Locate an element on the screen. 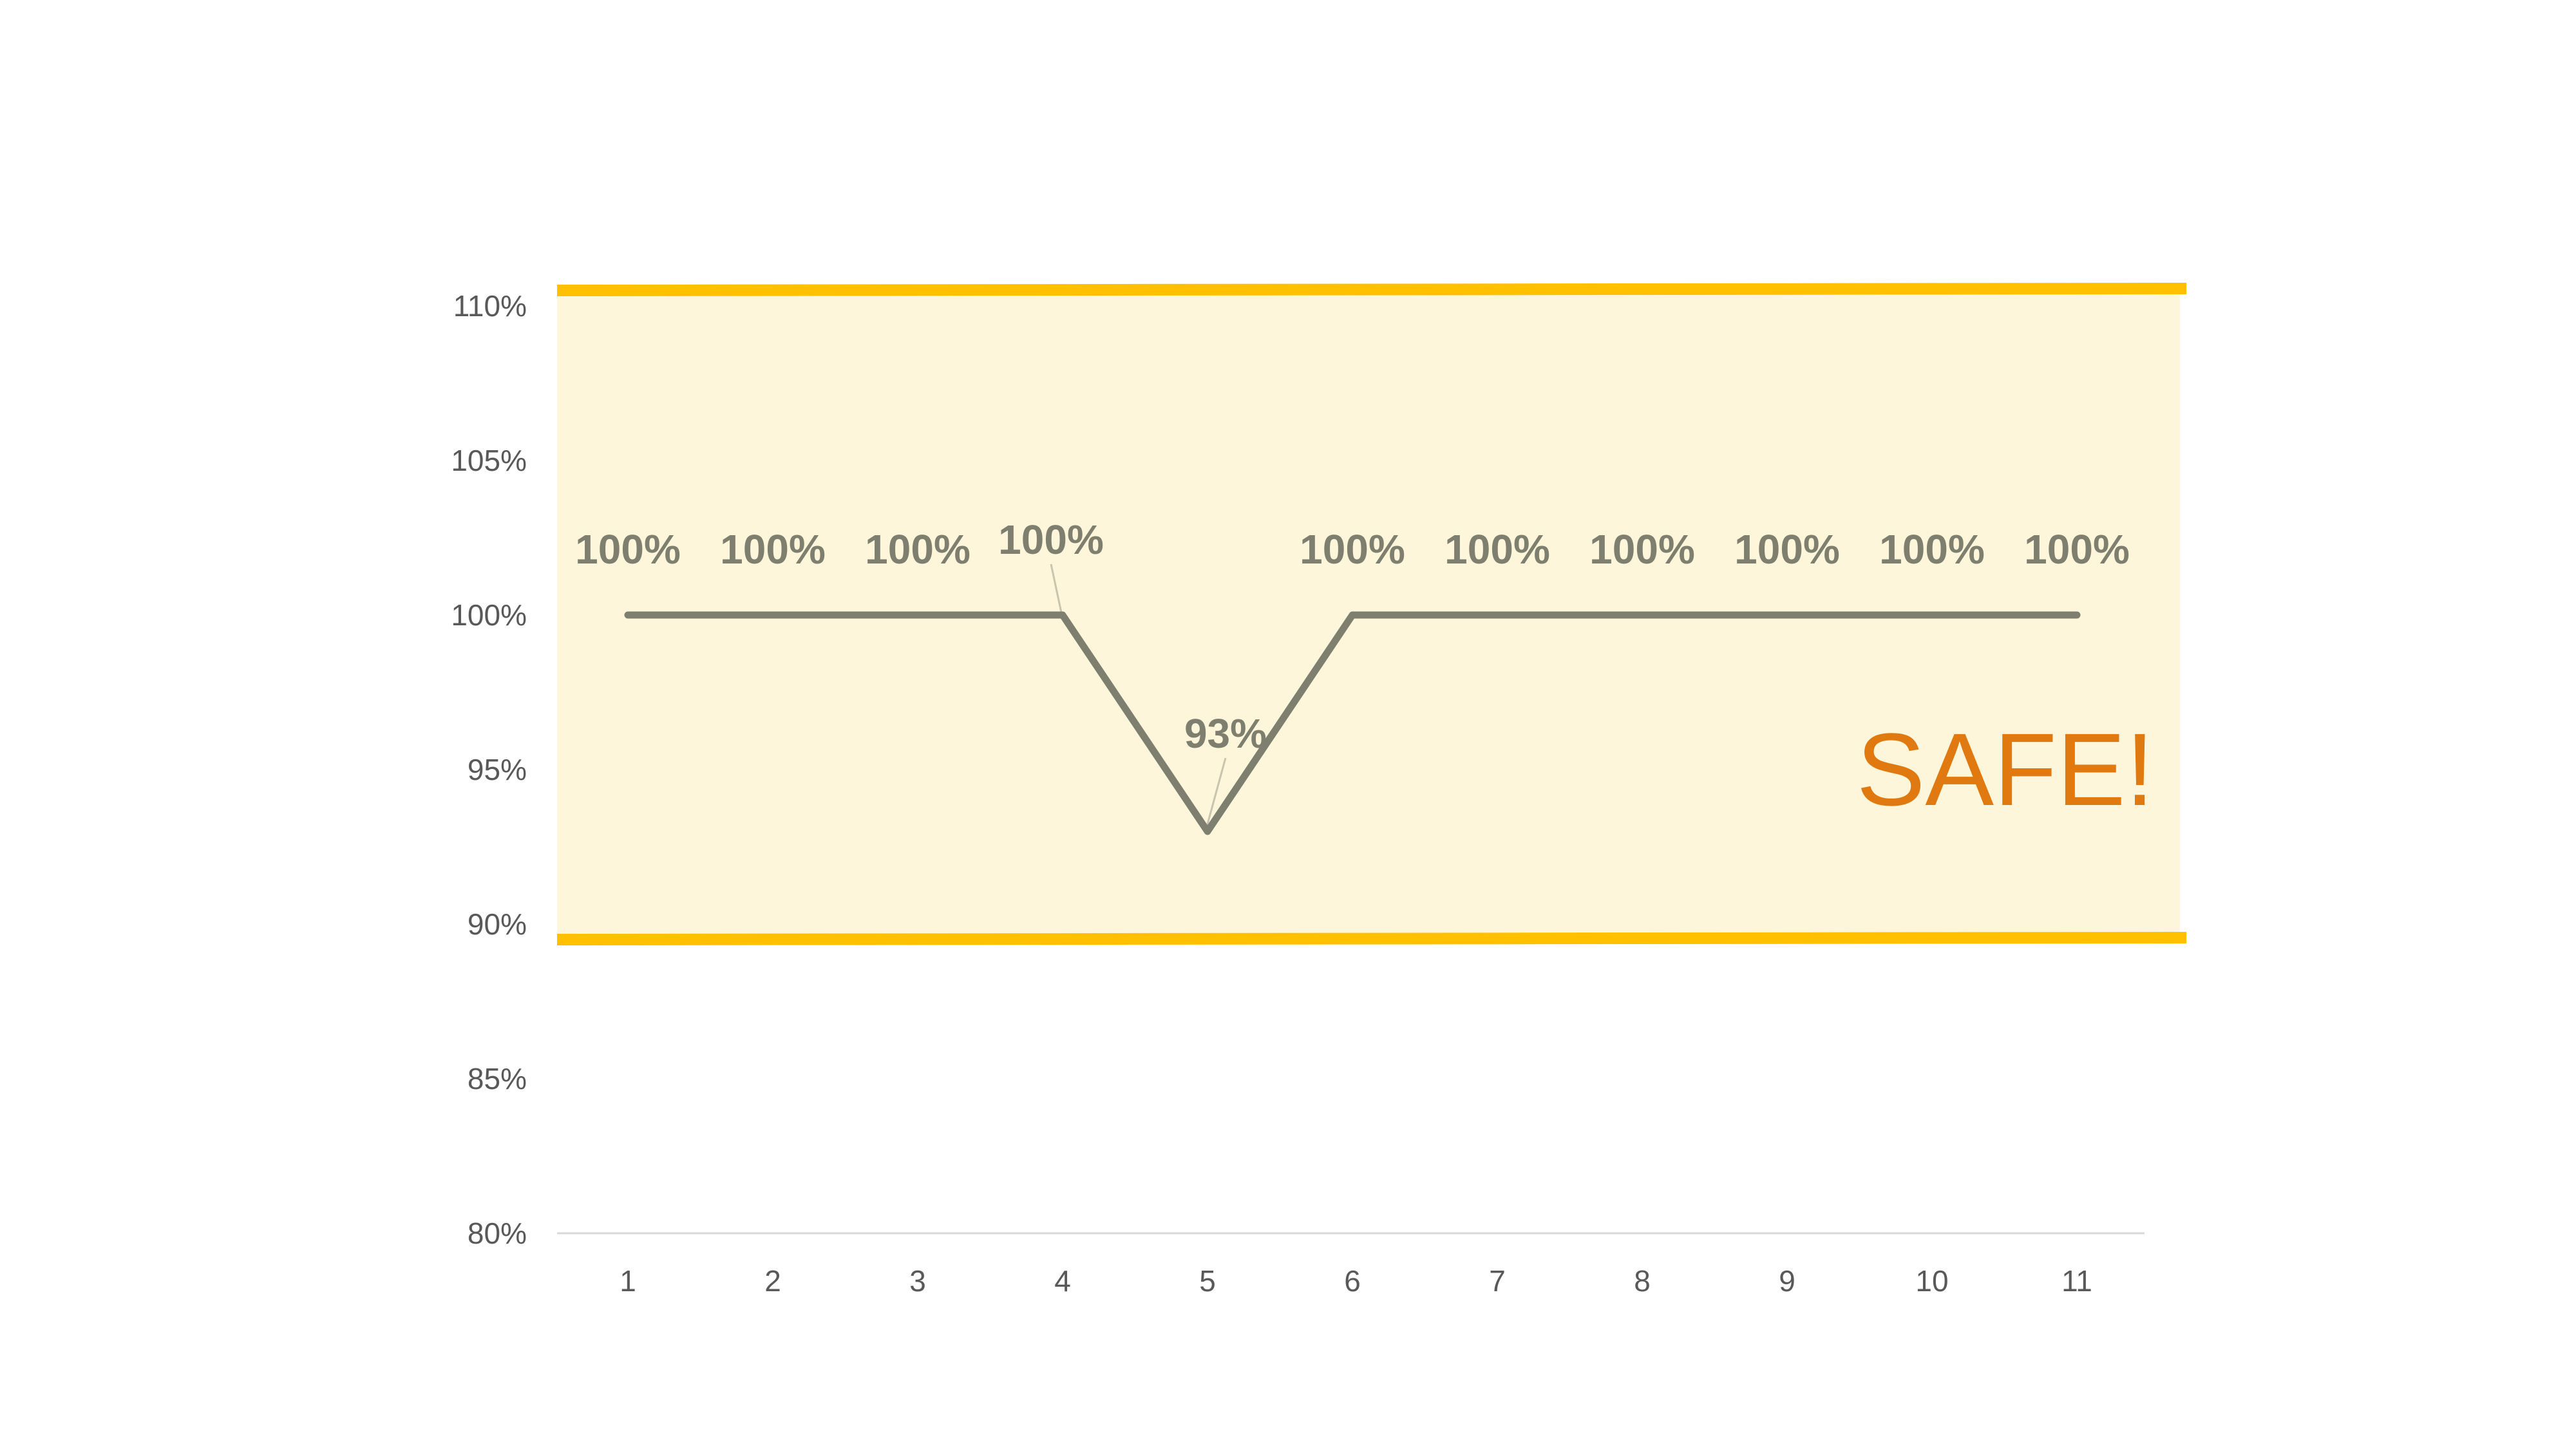 Image resolution: width=2576 pixels, height=1449 pixels. x-tick-label: 7 is located at coordinates (1498, 1281).